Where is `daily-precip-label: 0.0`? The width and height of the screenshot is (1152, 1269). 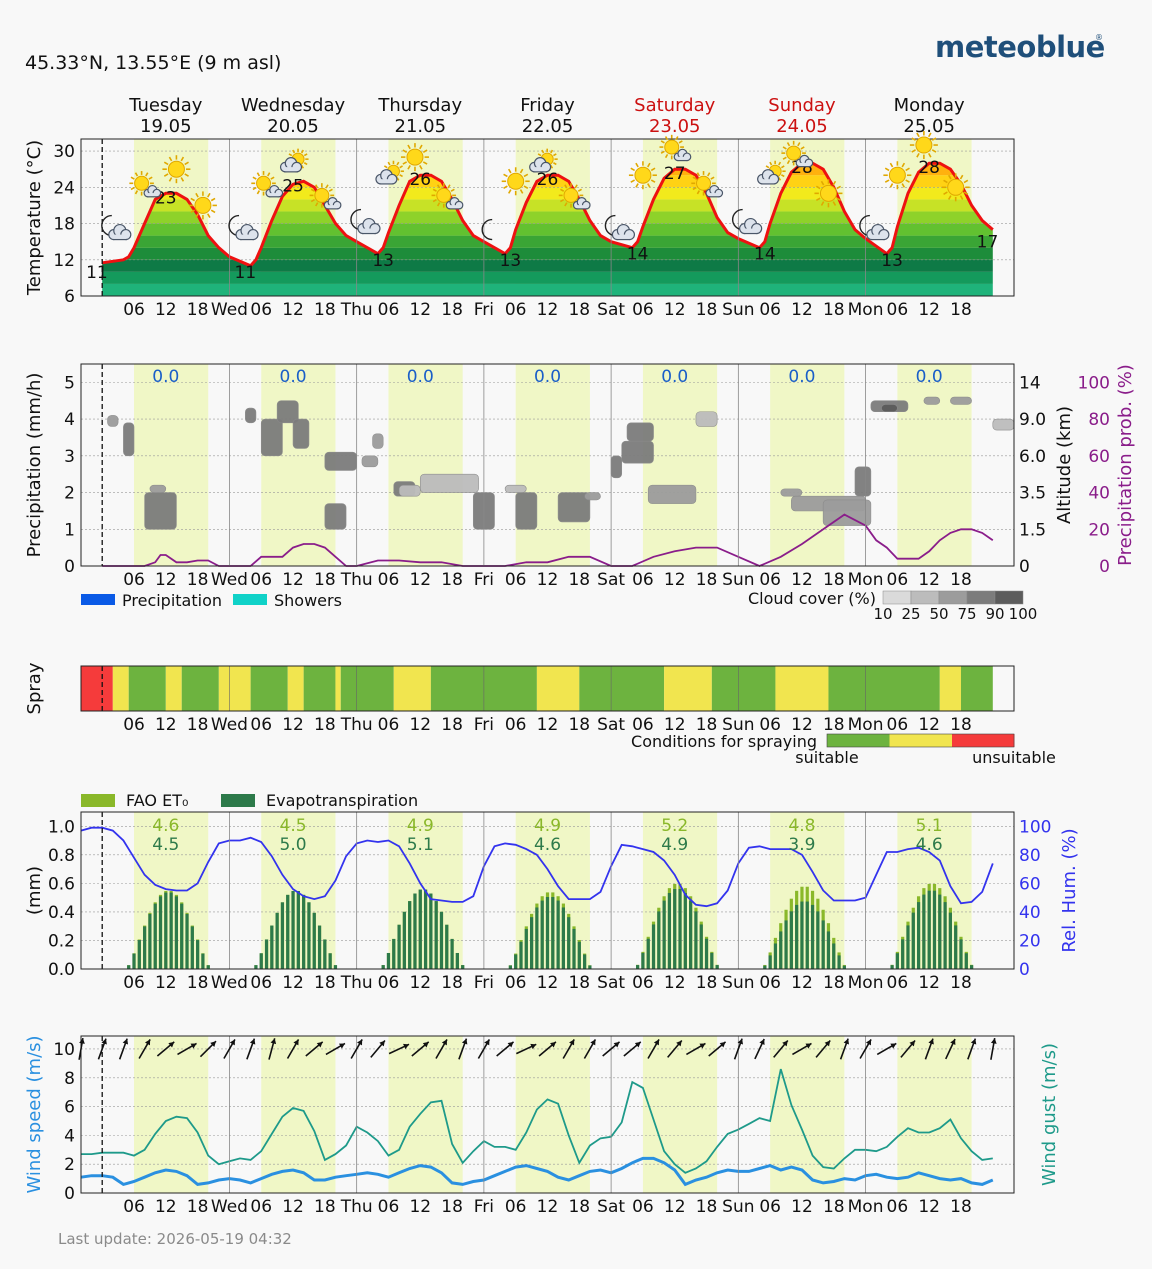
daily-precip-label: 0.0 is located at coordinates (547, 377).